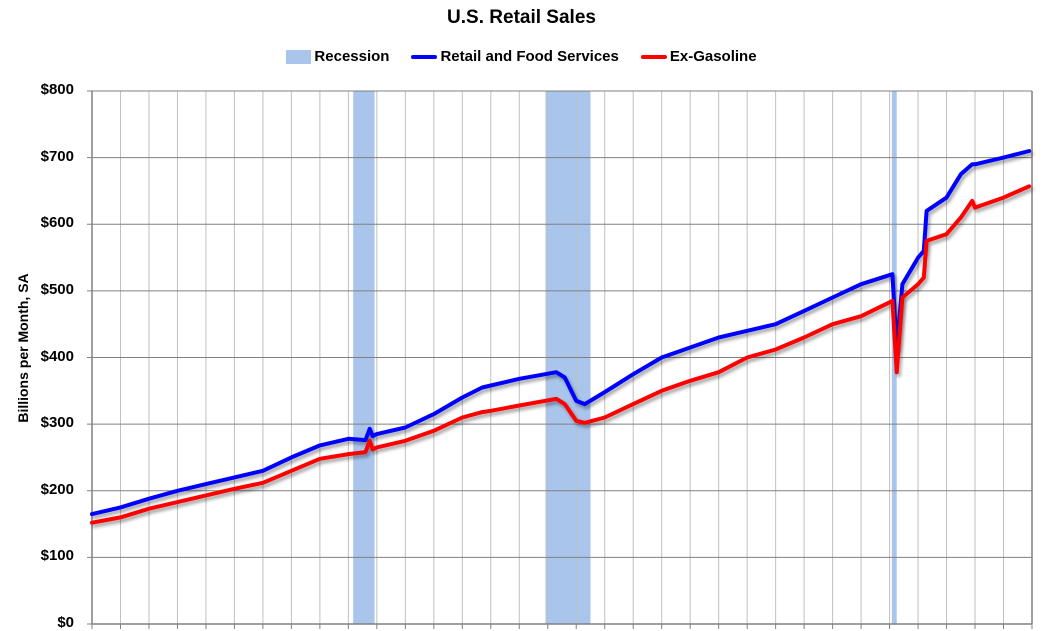  Describe the element at coordinates (57, 489) in the screenshot. I see `y-tick-label: $200` at that location.